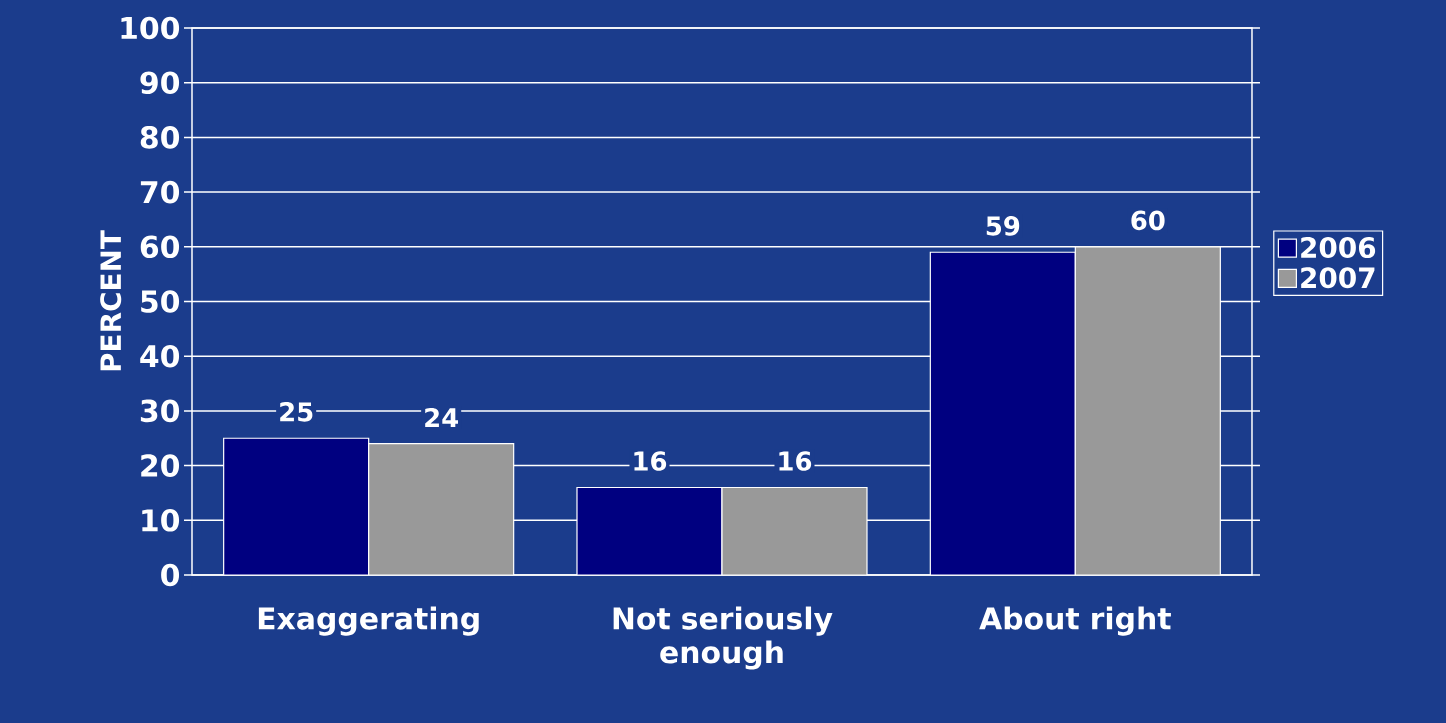 This screenshot has width=1446, height=723. Describe the element at coordinates (1148, 220) in the screenshot. I see `data-label: 60` at that location.